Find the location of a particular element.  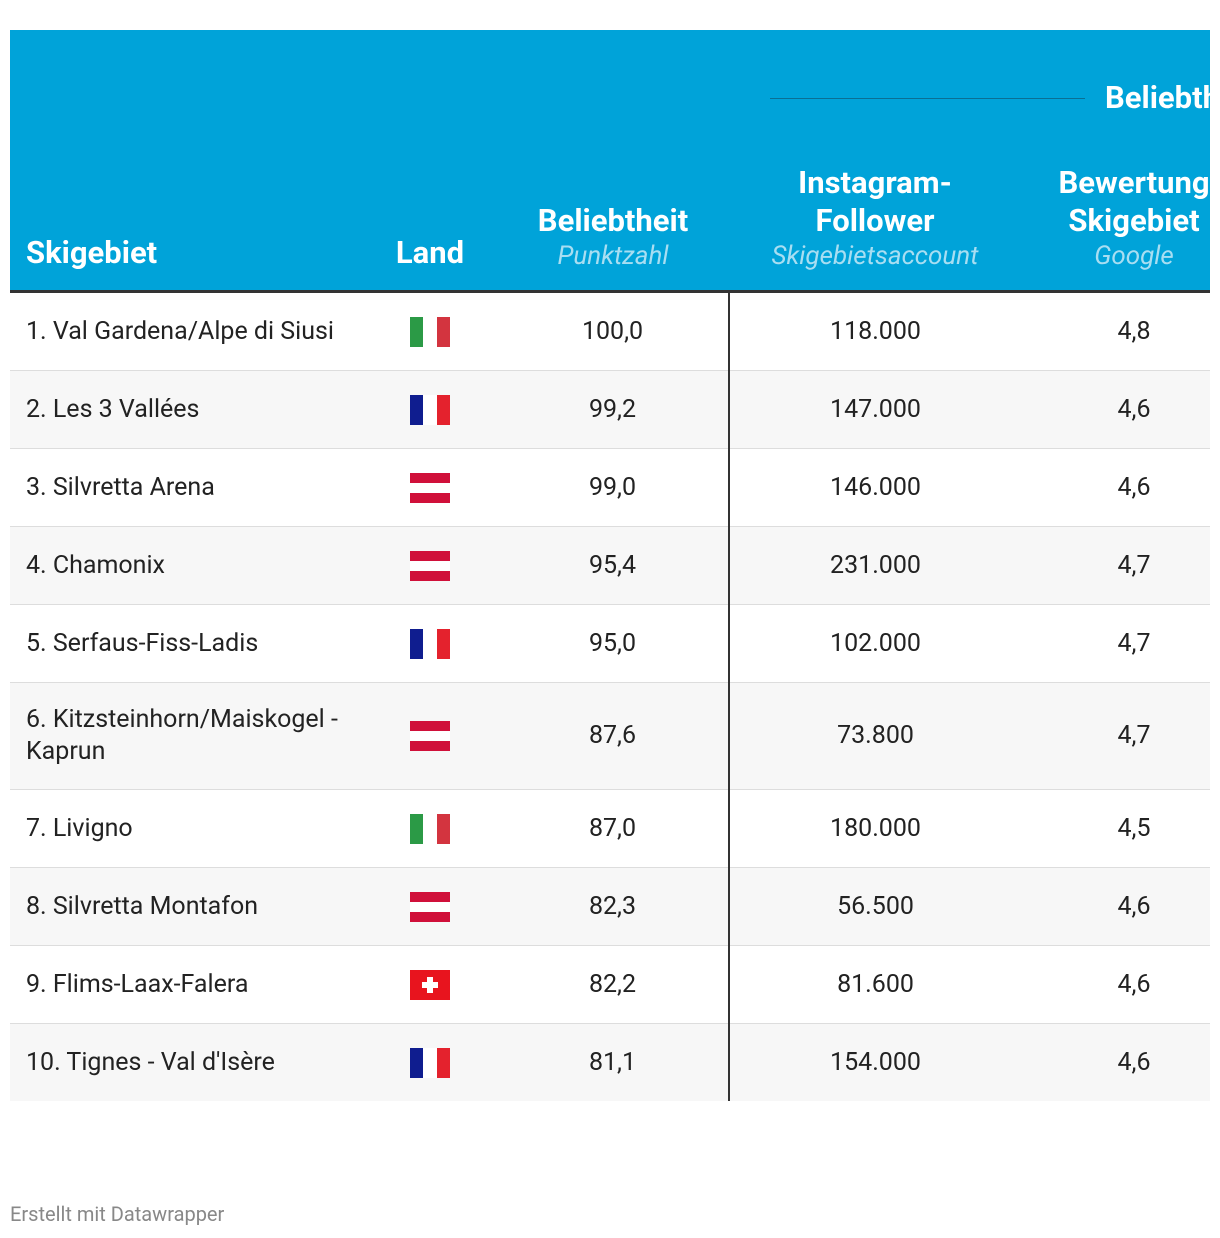

cell-followers: 73.800 is located at coordinates (875, 736).